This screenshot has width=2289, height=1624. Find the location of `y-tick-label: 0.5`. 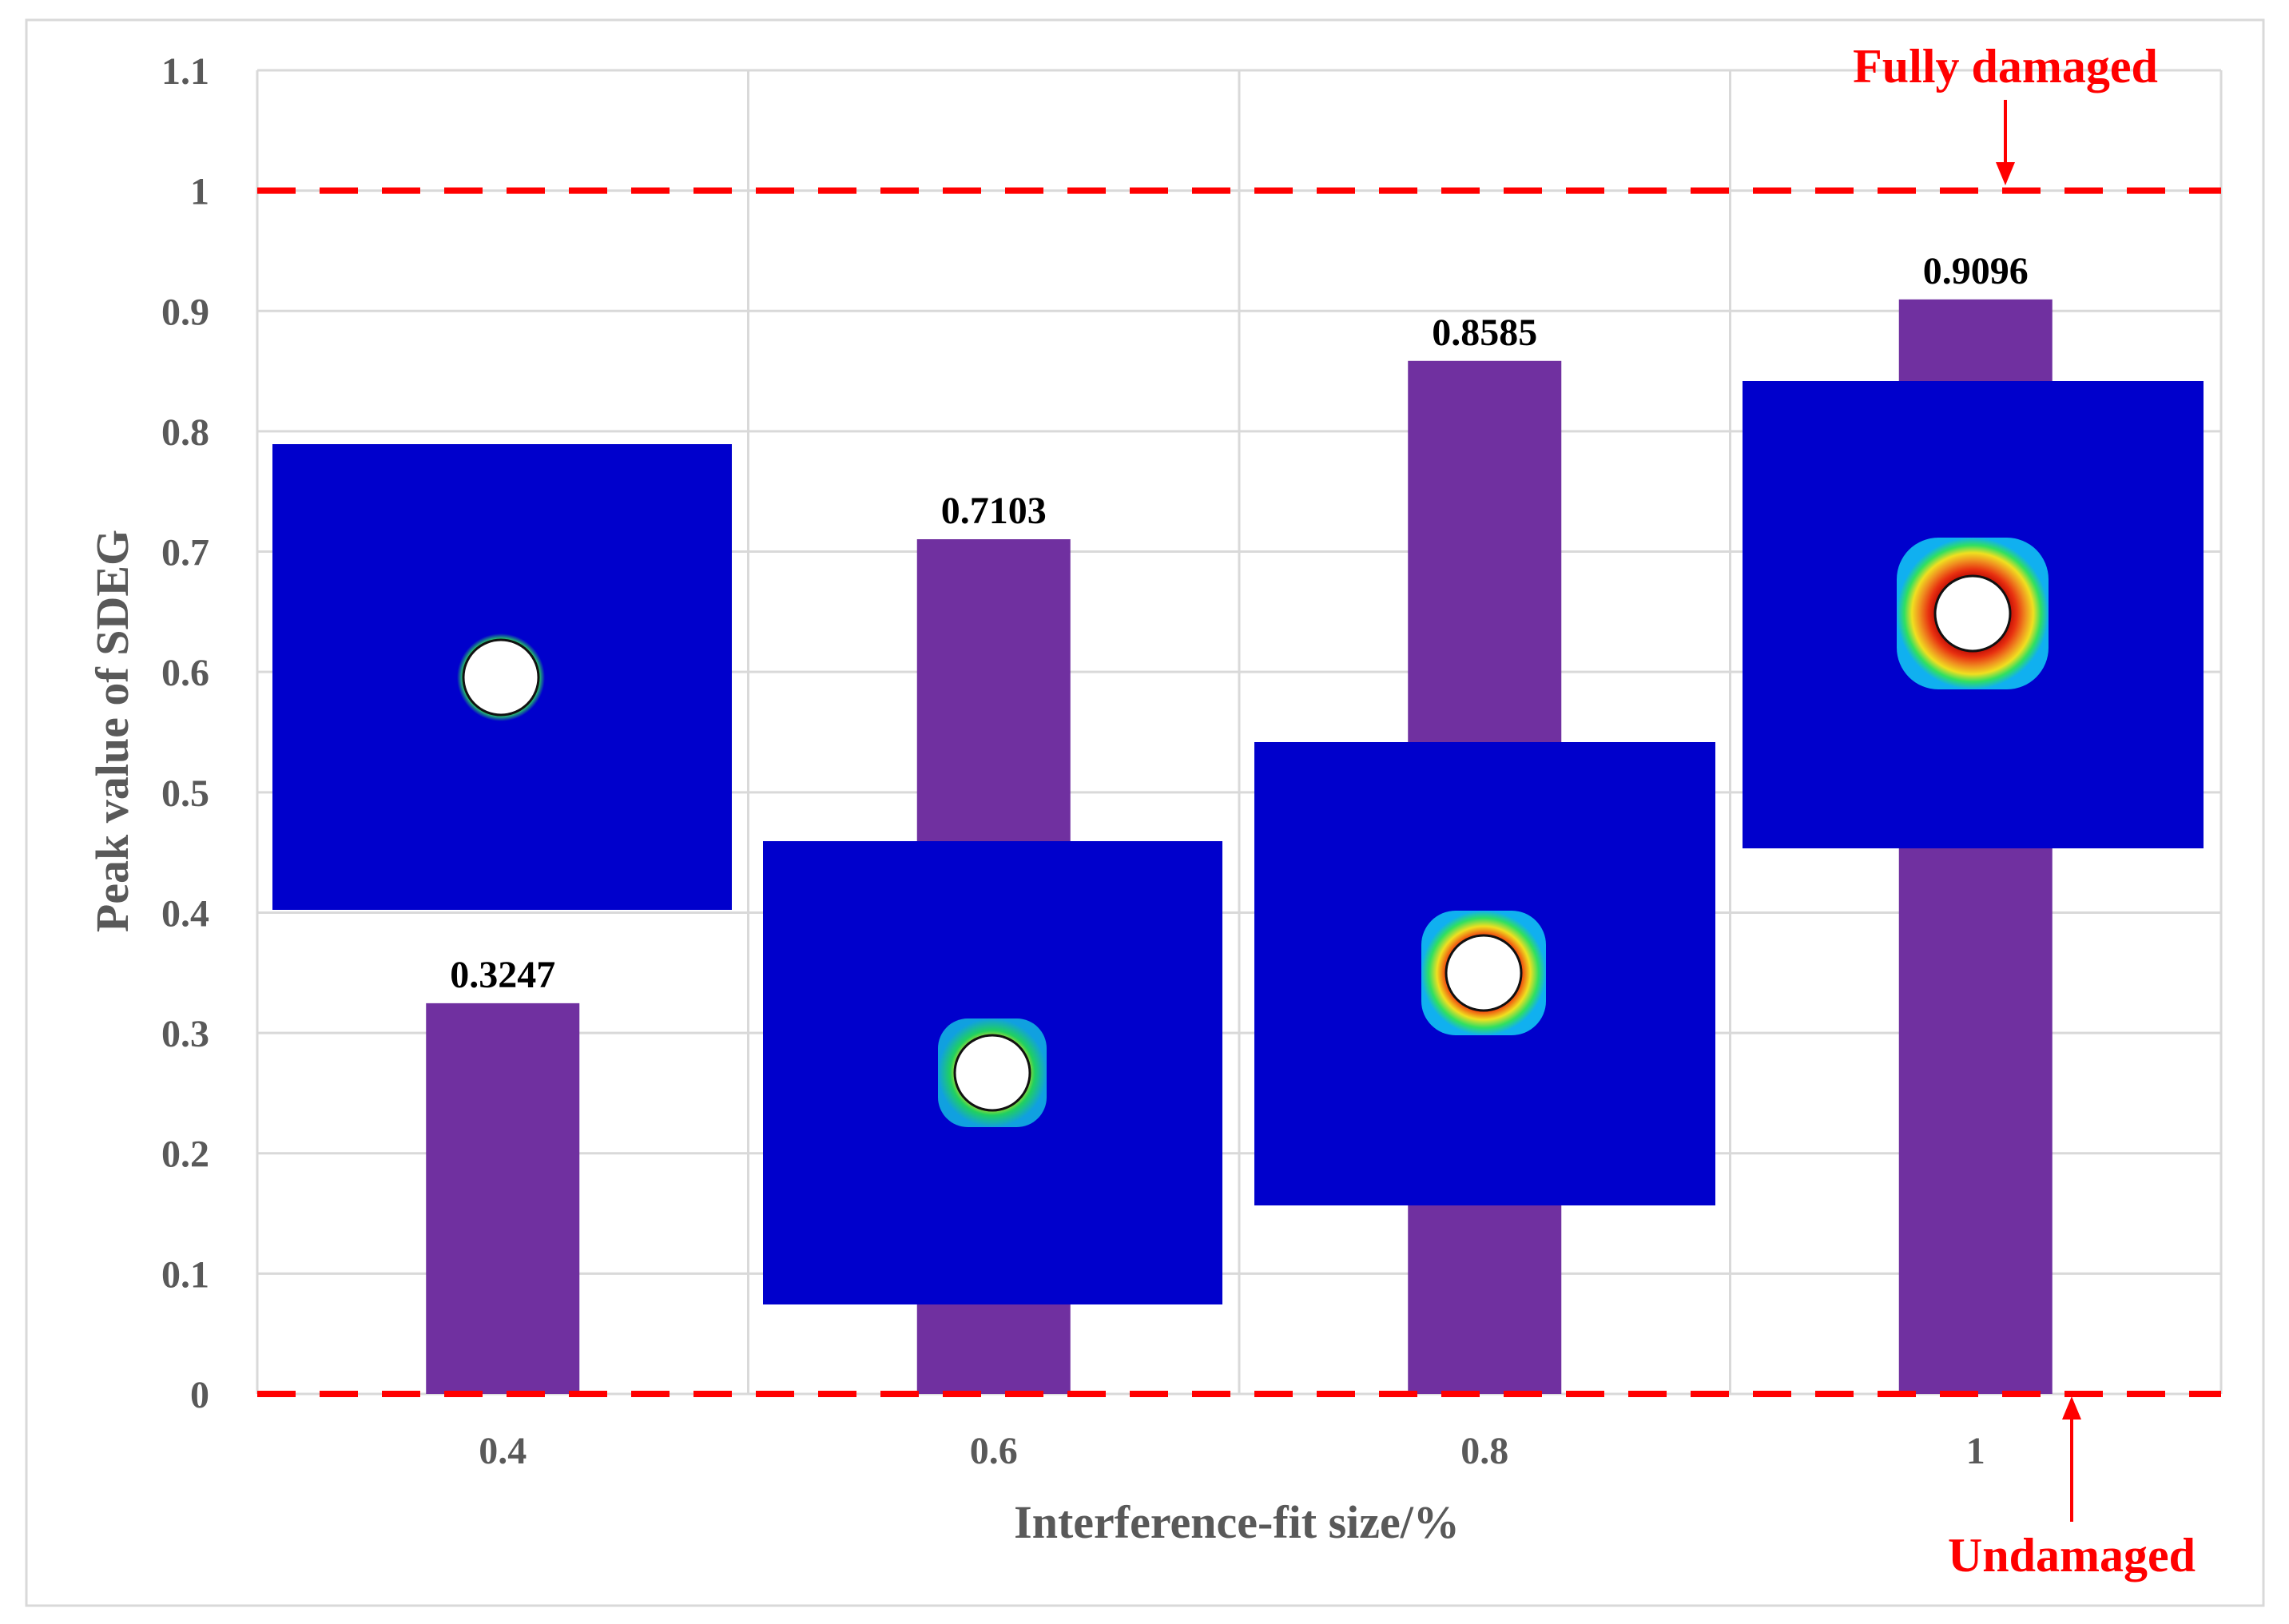

y-tick-label: 0.5 is located at coordinates (185, 793).